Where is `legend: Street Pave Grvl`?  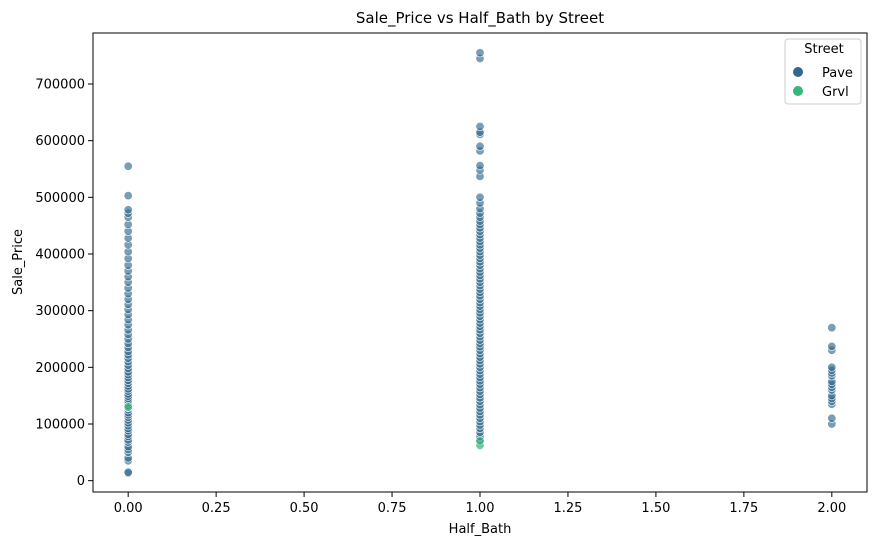 legend: Street Pave Grvl is located at coordinates (823, 71).